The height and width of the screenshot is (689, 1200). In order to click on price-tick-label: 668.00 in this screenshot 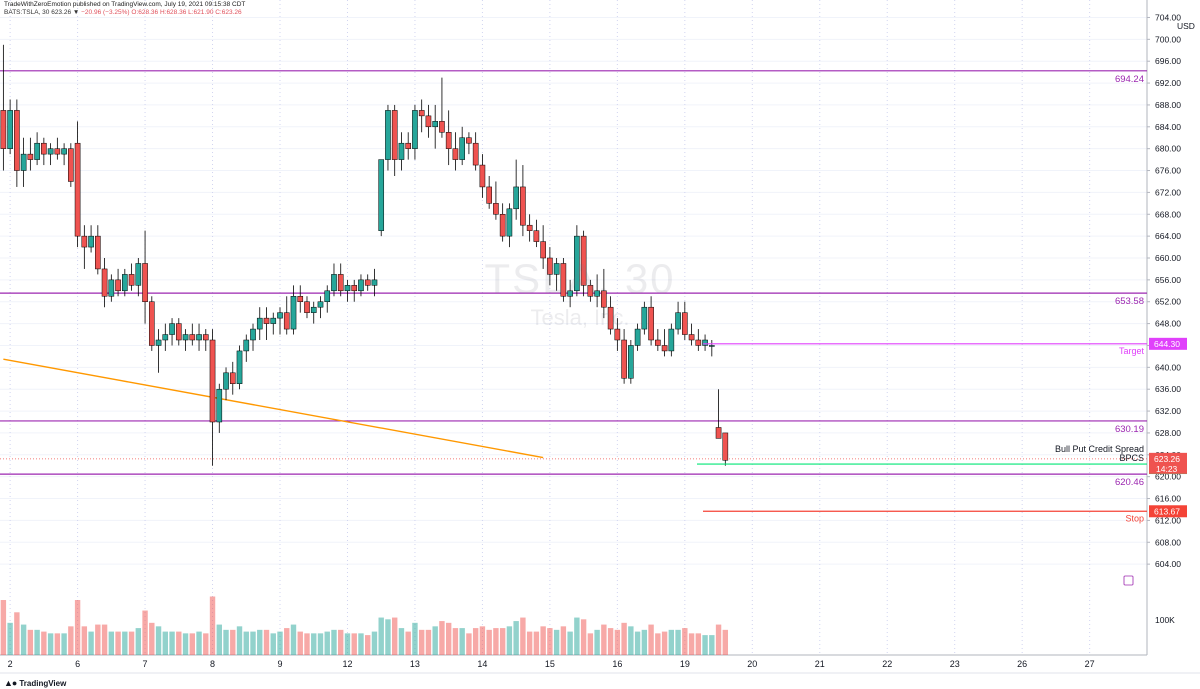, I will do `click(1168, 214)`.